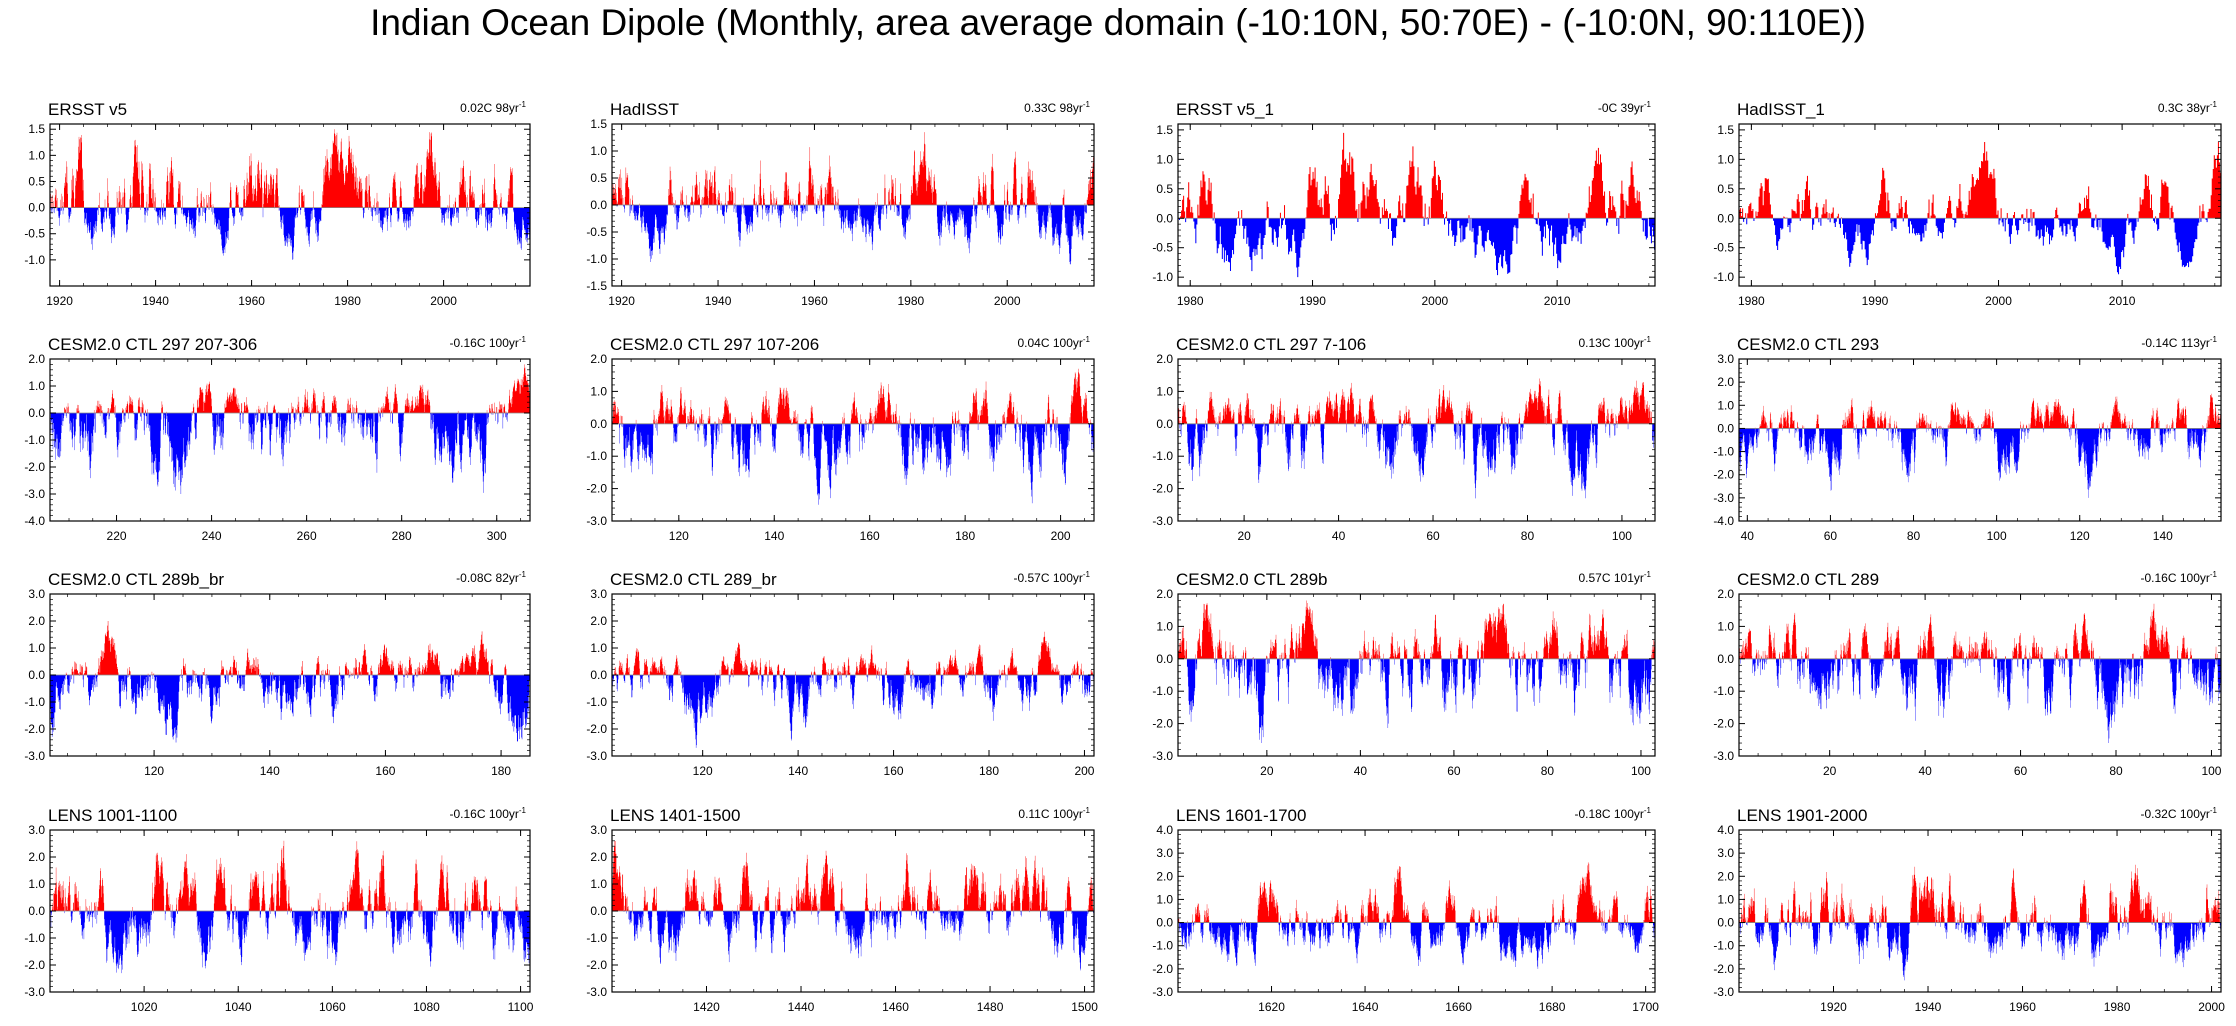 Image resolution: width=2236 pixels, height=1026 pixels. Describe the element at coordinates (136, 579) in the screenshot. I see `panel-title: CESM2.0 CTL 289b_br` at that location.